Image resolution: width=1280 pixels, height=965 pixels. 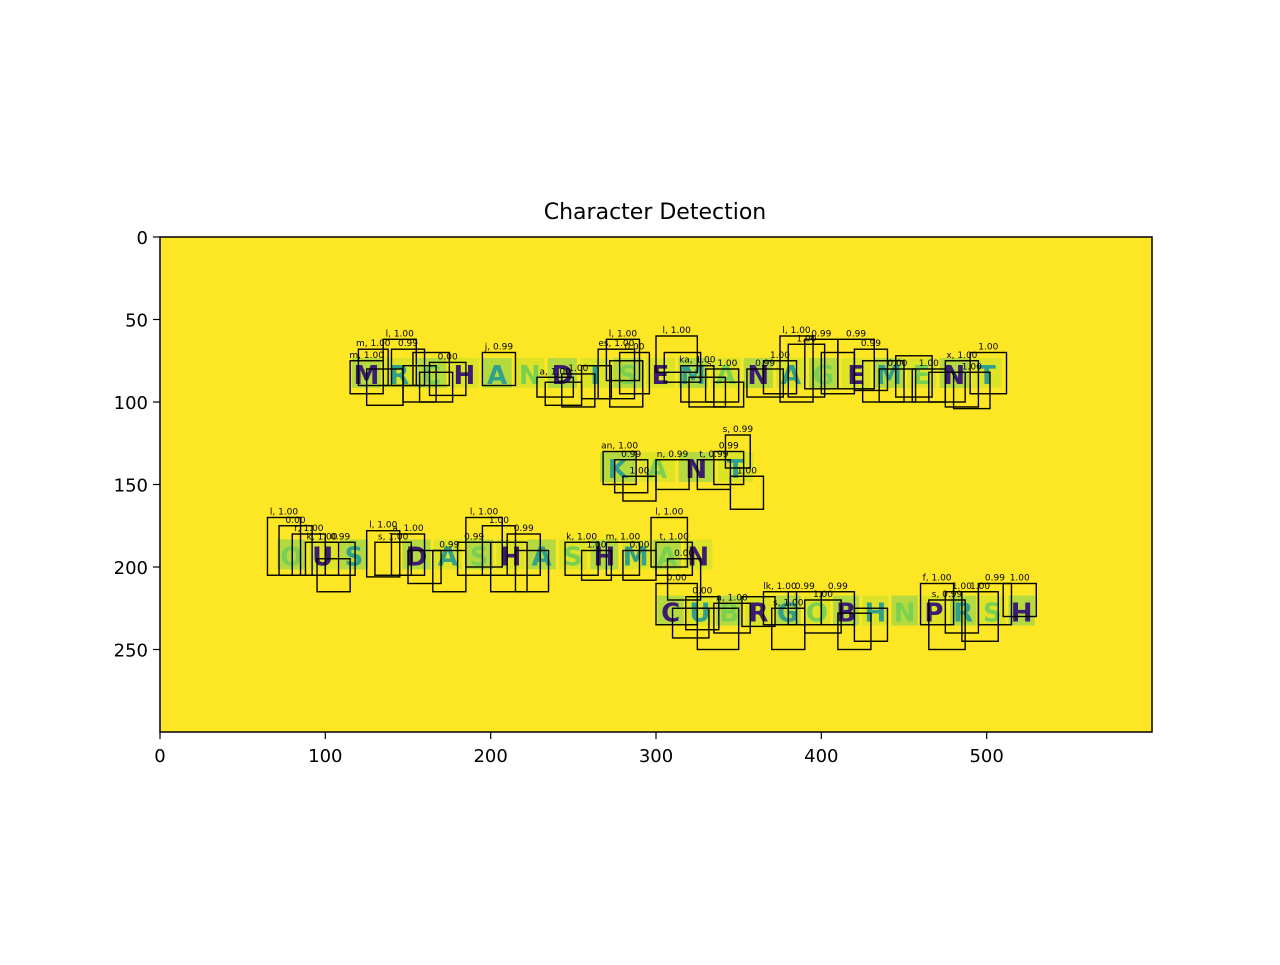 What do you see at coordinates (131, 486) in the screenshot?
I see `y-tick-label: 150` at bounding box center [131, 486].